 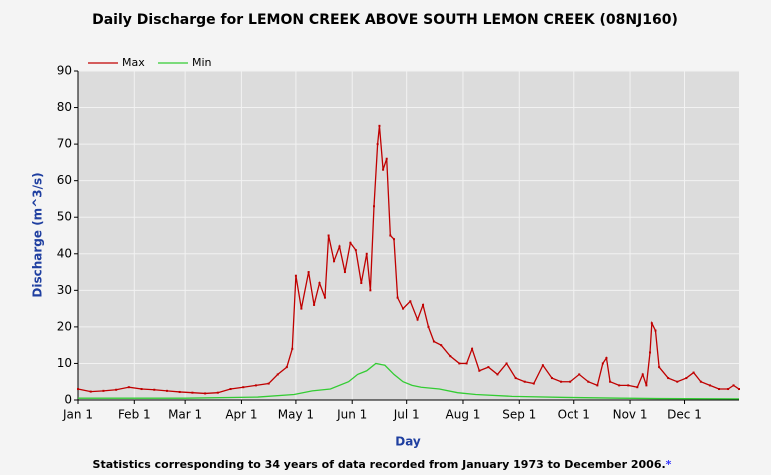 I want to click on line-series, so click(x=409, y=381).